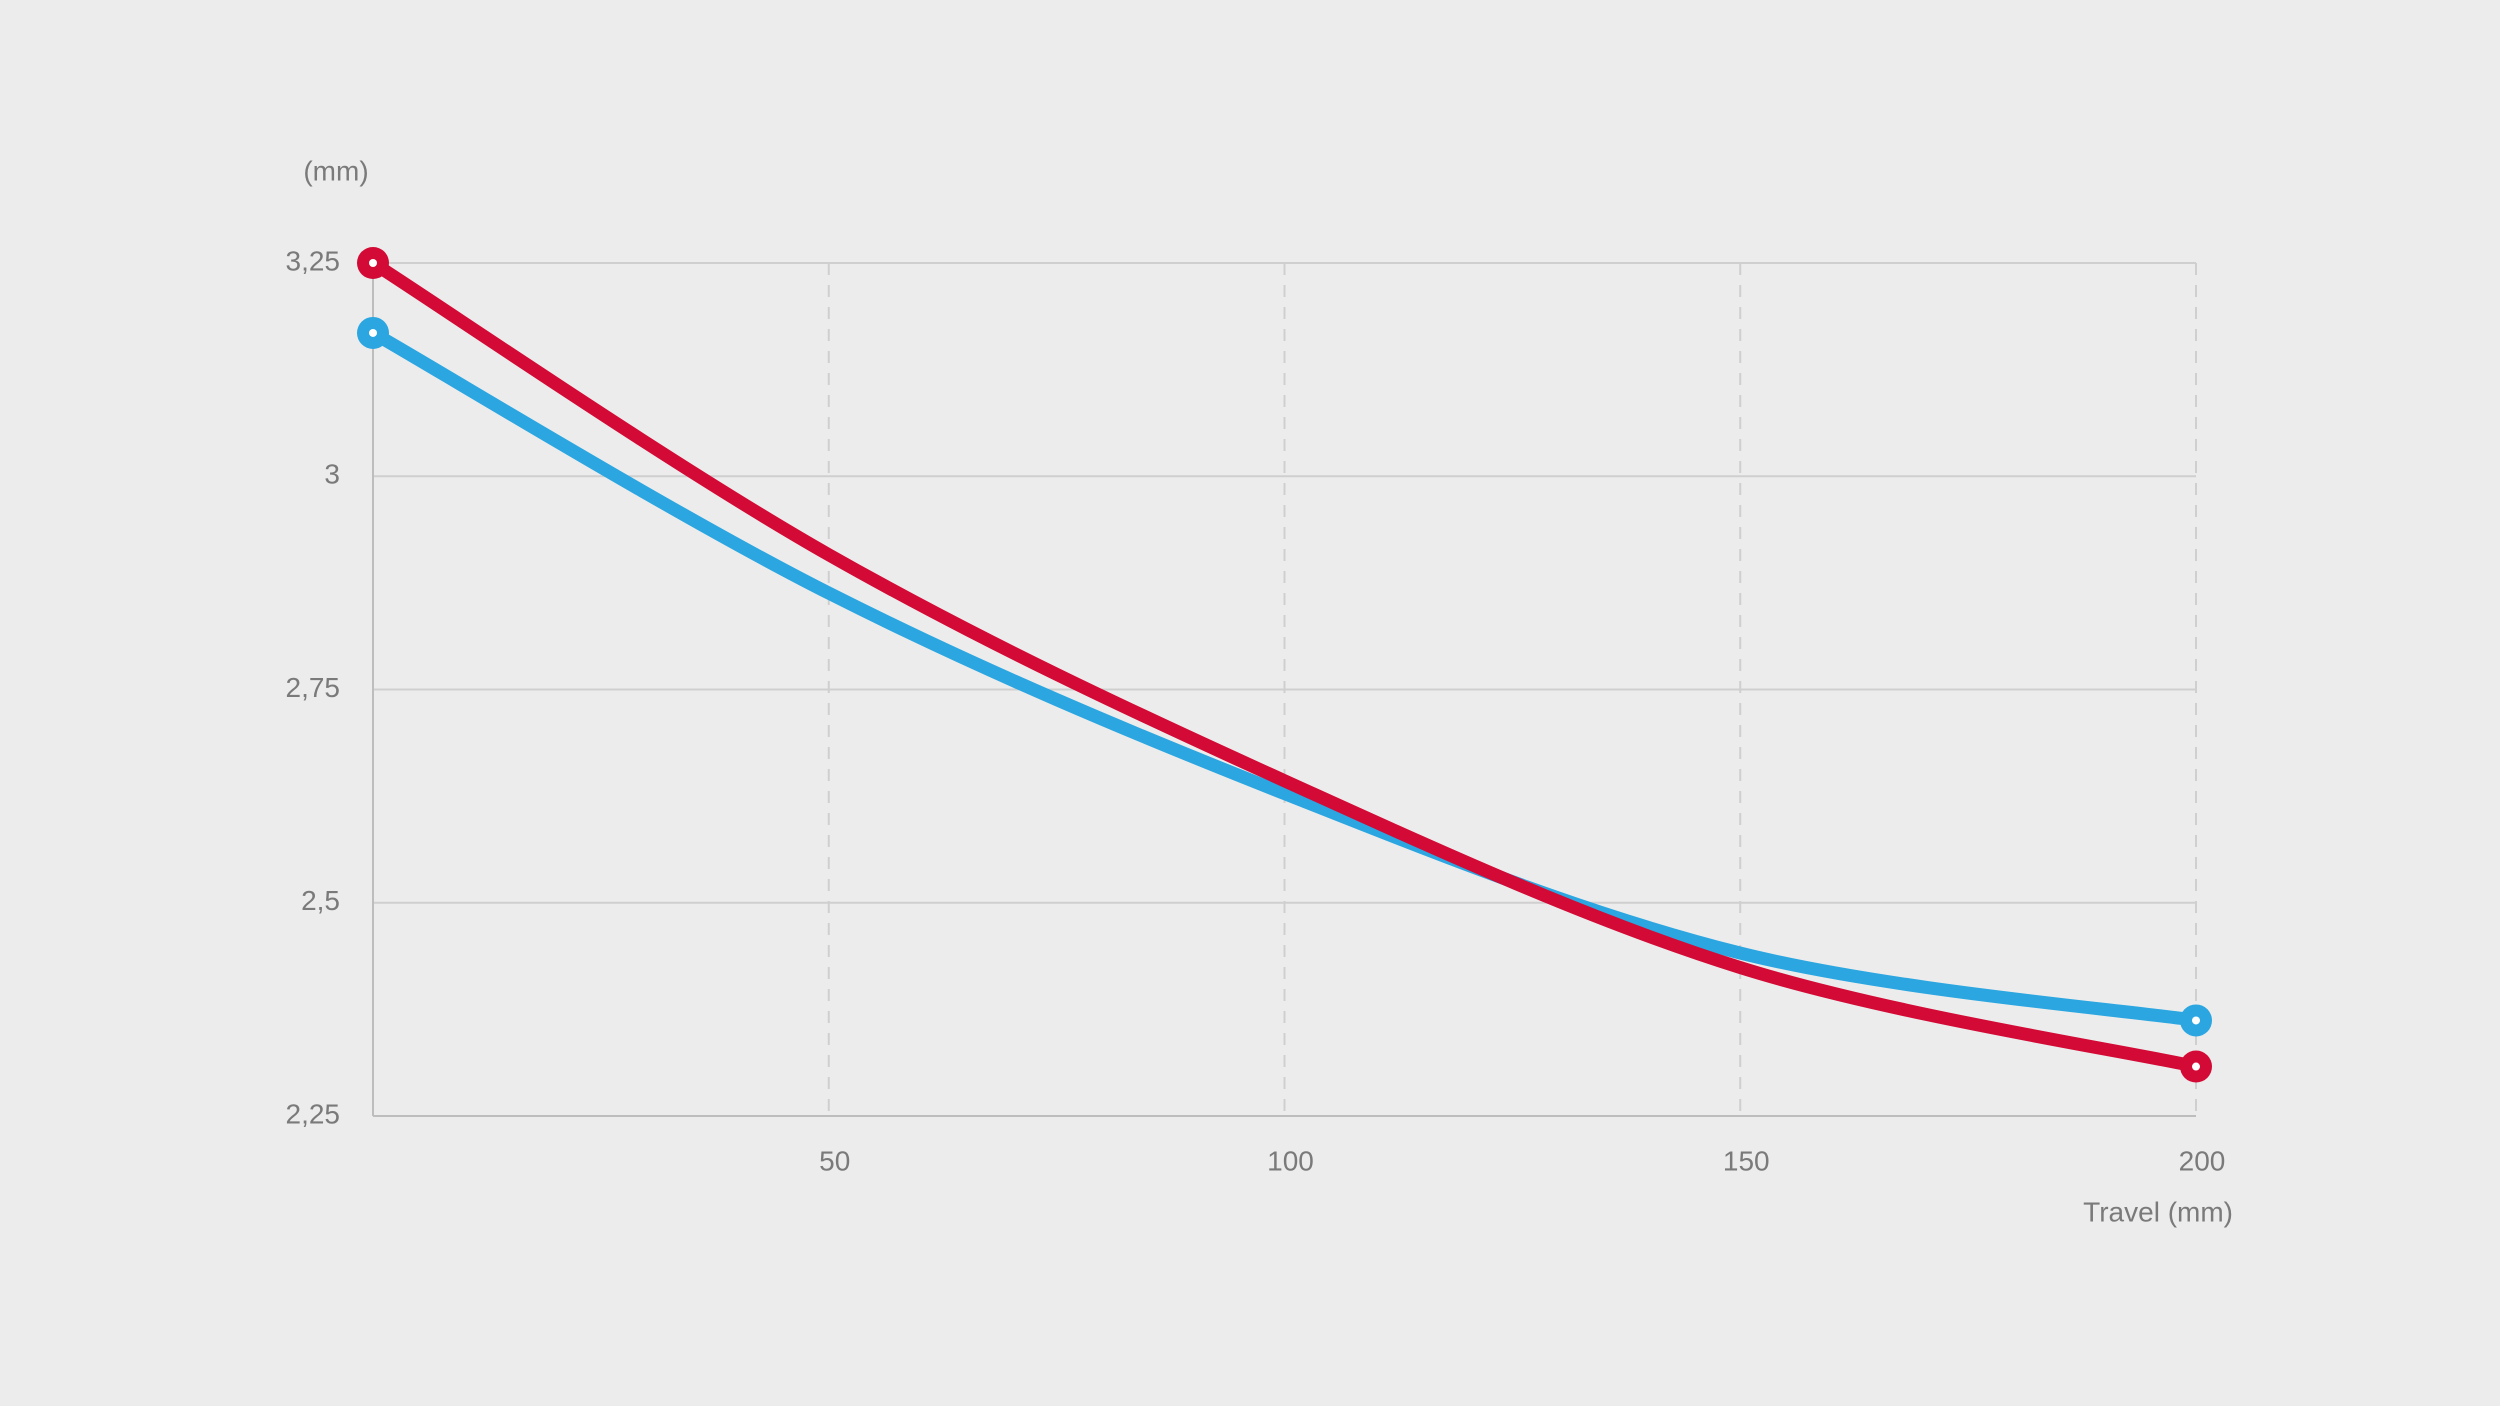 Image resolution: width=2500 pixels, height=1406 pixels. I want to click on x-tick-label: 50, so click(834, 1160).